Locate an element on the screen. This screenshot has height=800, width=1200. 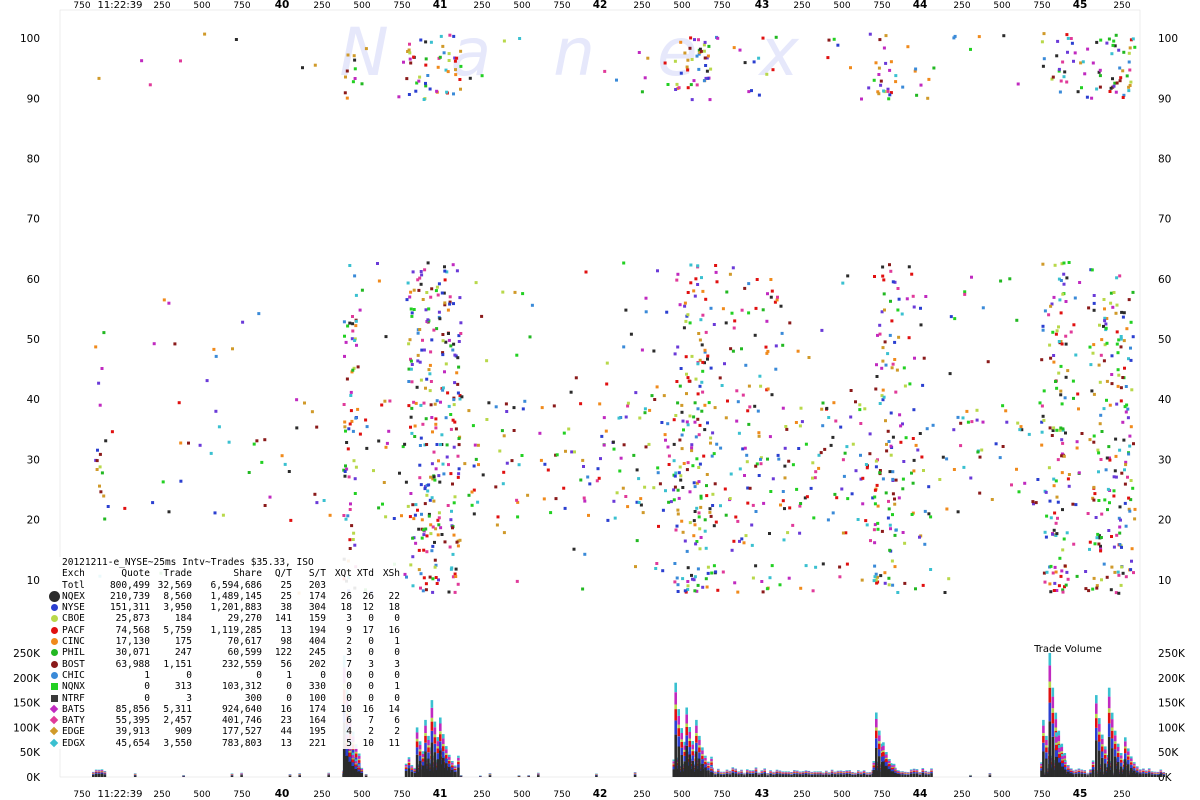
legend-cell: 122 is located at coordinates (283, 653).